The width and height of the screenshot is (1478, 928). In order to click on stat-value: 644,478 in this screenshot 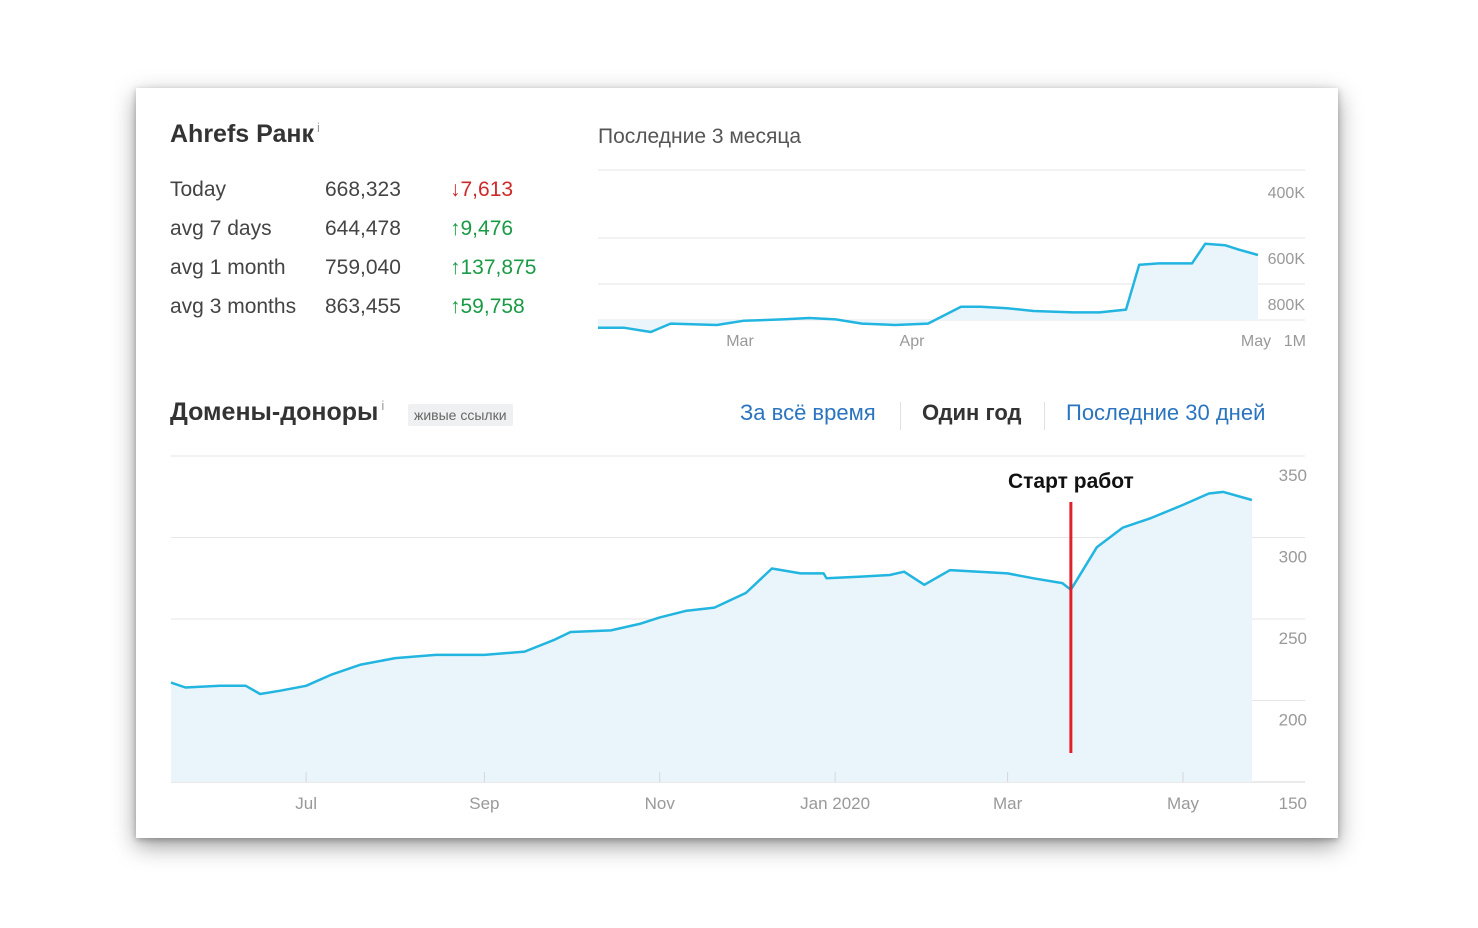, I will do `click(363, 228)`.